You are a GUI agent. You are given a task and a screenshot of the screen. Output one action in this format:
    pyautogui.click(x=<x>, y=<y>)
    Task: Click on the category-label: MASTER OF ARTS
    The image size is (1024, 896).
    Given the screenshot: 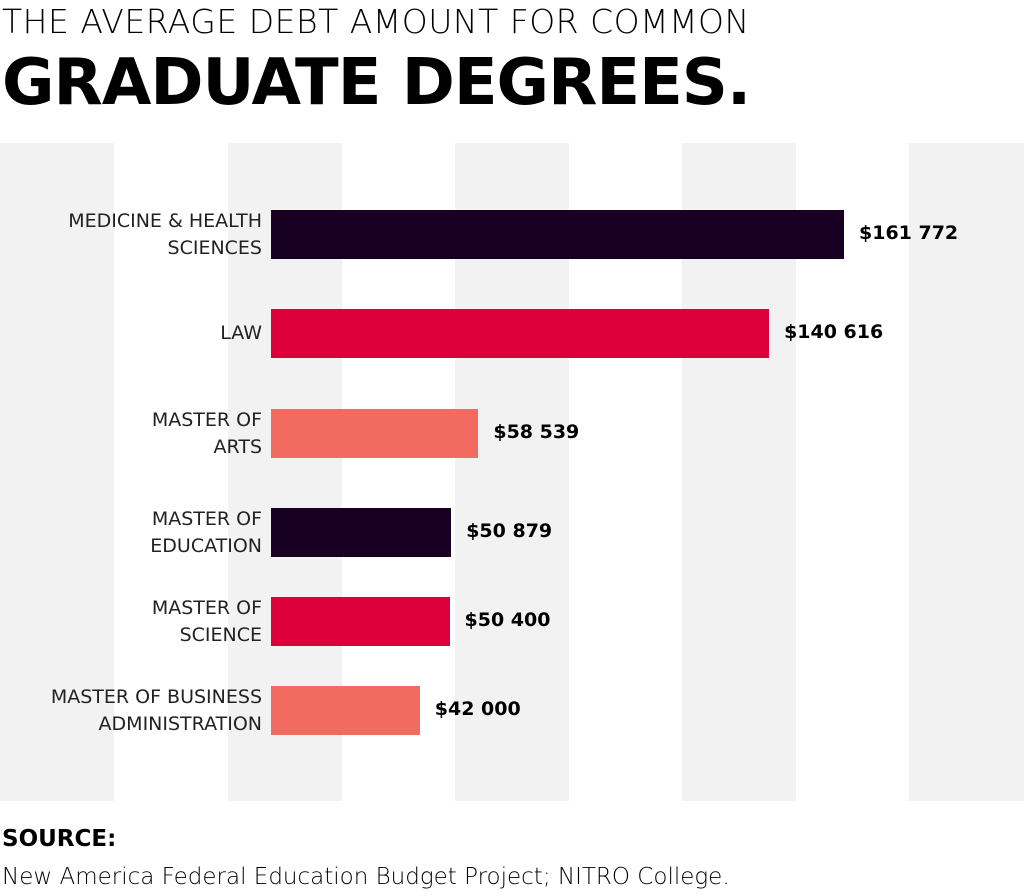 What is the action you would take?
    pyautogui.click(x=206, y=433)
    